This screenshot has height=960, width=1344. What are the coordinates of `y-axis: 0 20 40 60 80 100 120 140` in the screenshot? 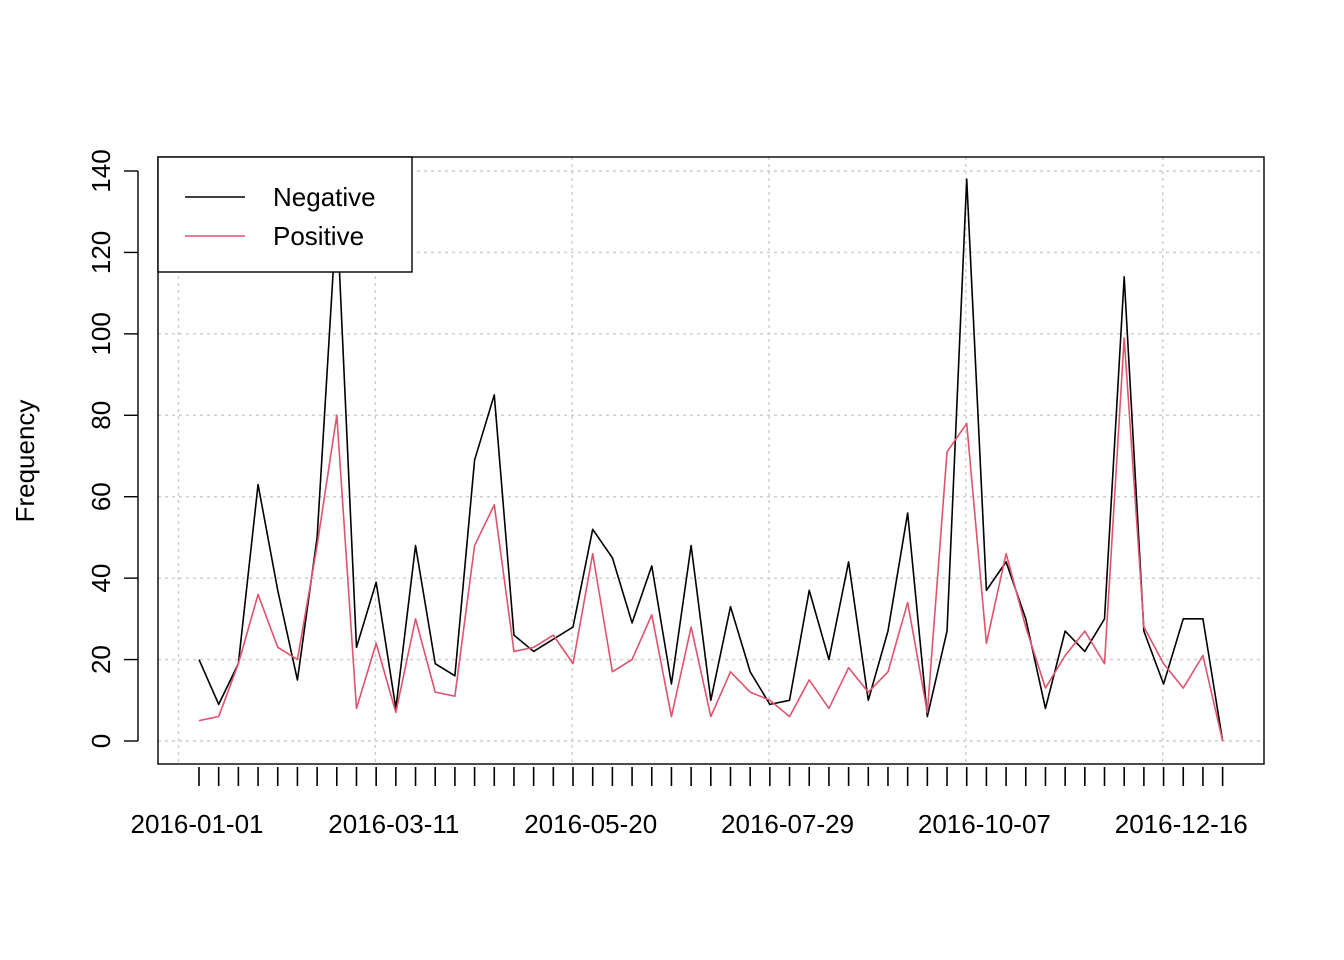 It's located at (112, 448).